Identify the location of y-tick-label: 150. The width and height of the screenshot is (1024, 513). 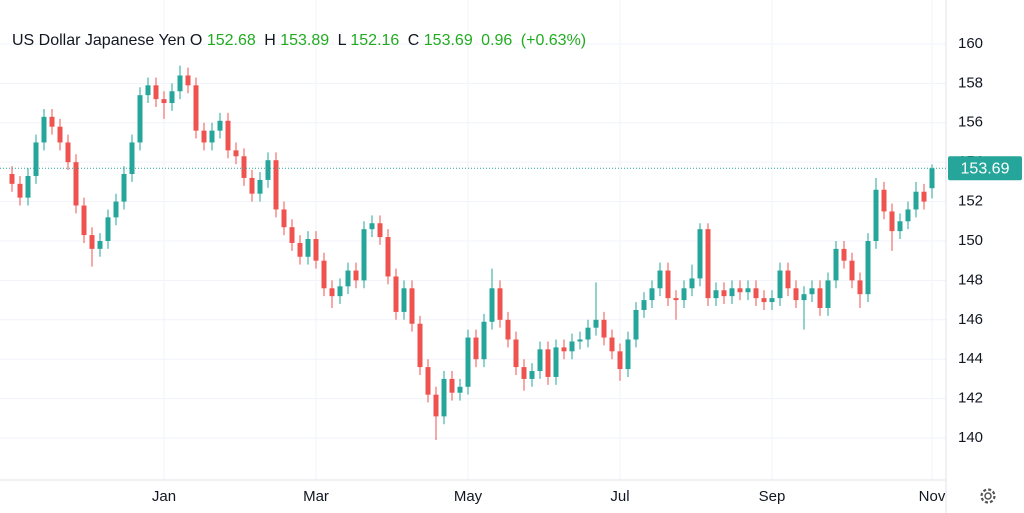
(970, 240).